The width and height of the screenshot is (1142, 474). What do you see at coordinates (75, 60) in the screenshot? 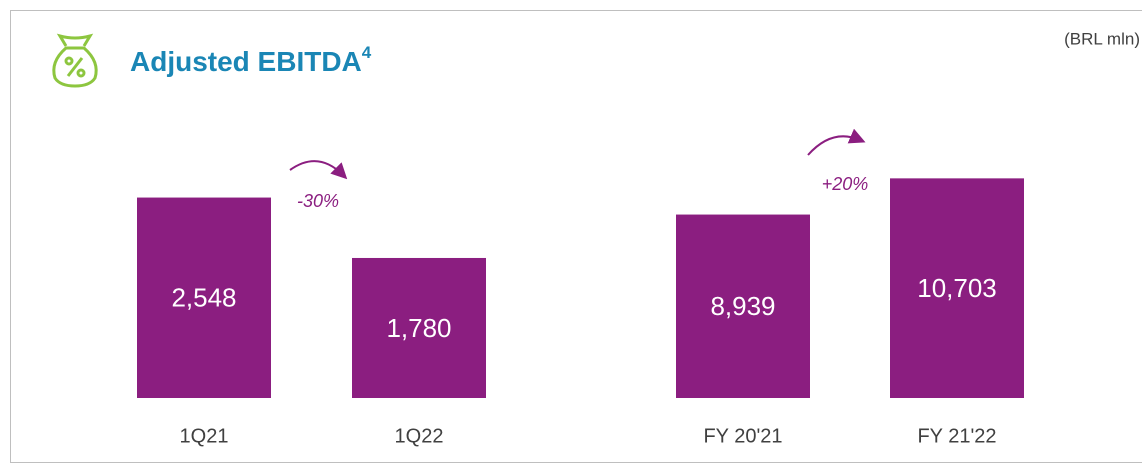
I see `money-bag-icon` at bounding box center [75, 60].